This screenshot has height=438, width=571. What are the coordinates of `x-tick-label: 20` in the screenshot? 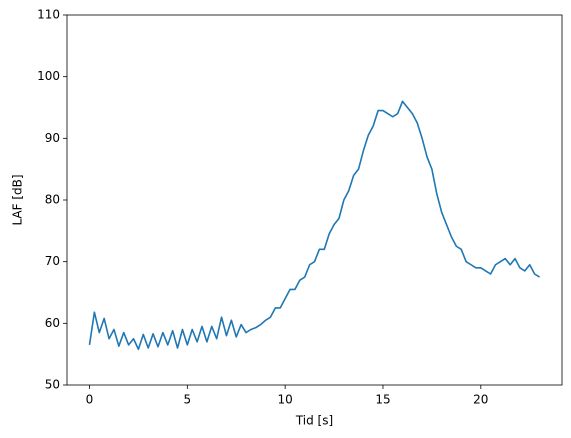 It's located at (480, 400).